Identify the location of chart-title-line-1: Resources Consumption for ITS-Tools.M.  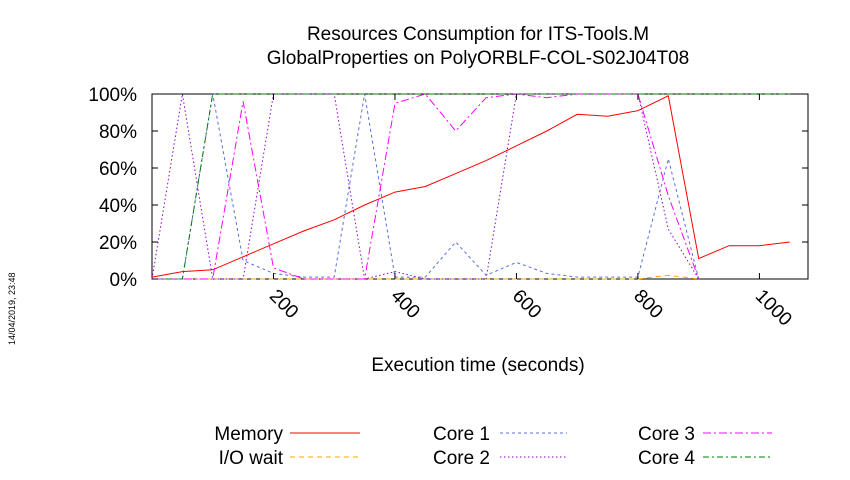
(478, 34).